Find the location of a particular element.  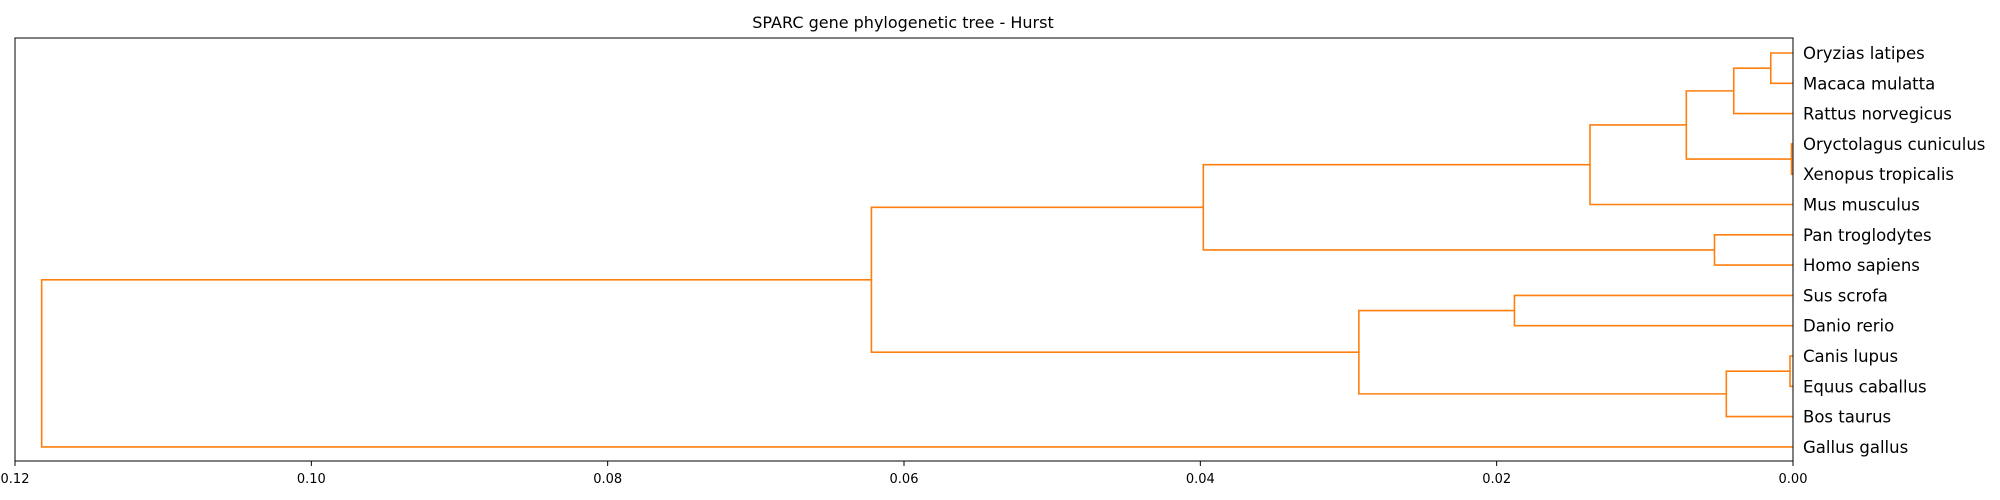

leaf-label: Rattus norvegicus is located at coordinates (1877, 114).